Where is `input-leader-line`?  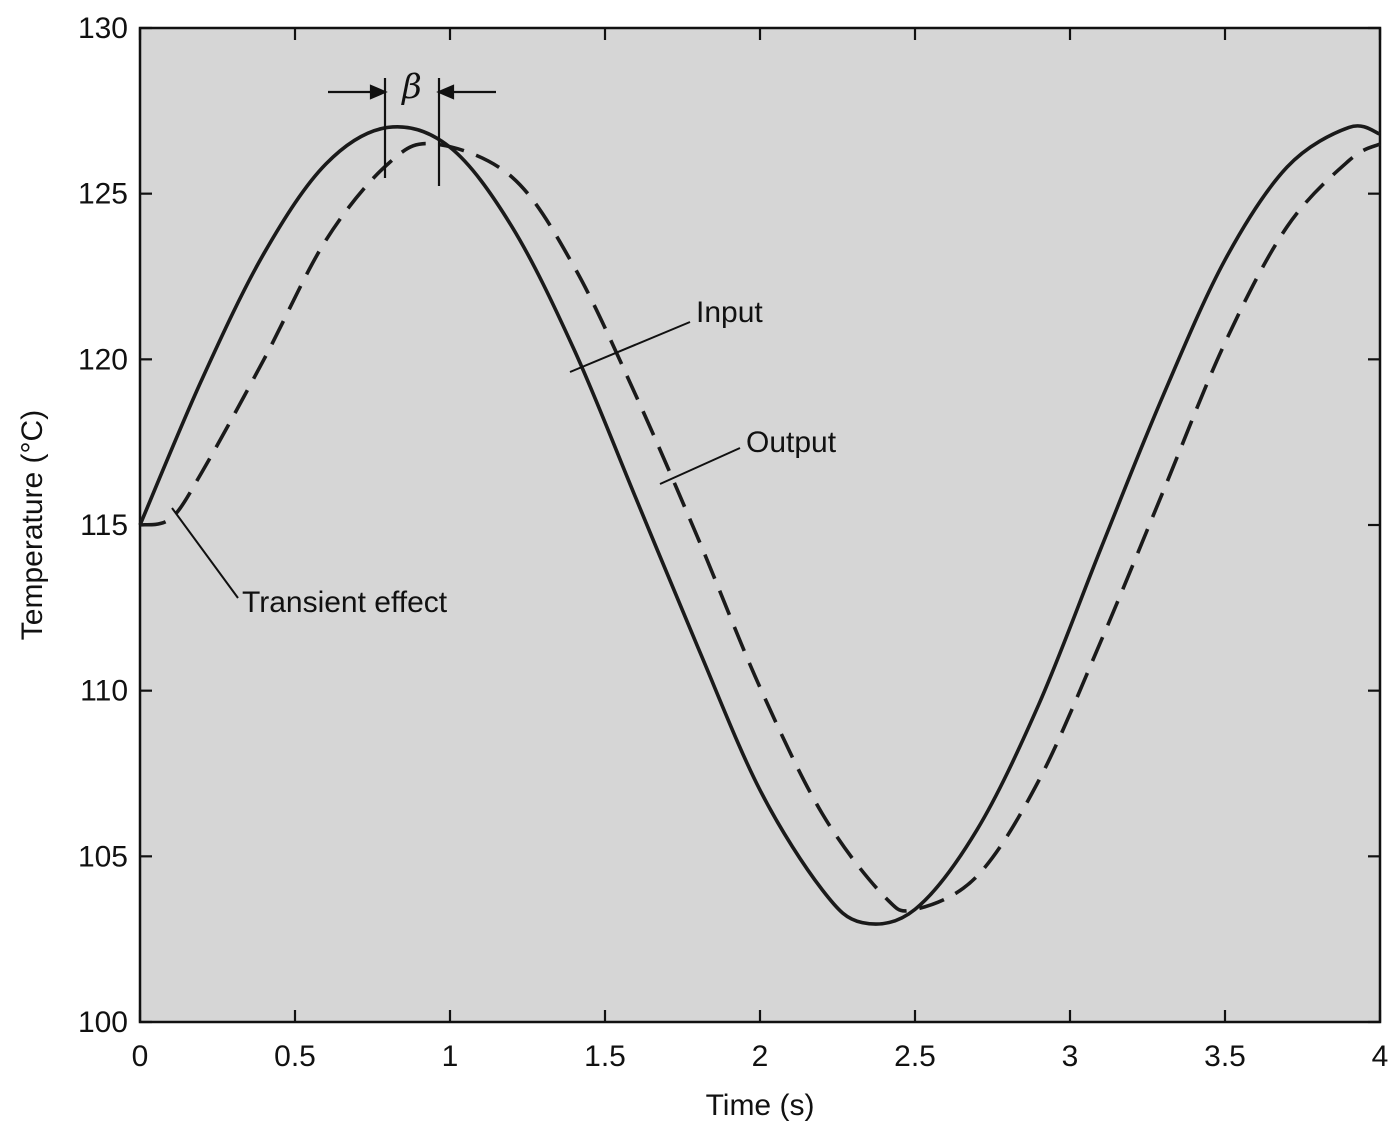 input-leader-line is located at coordinates (630, 347).